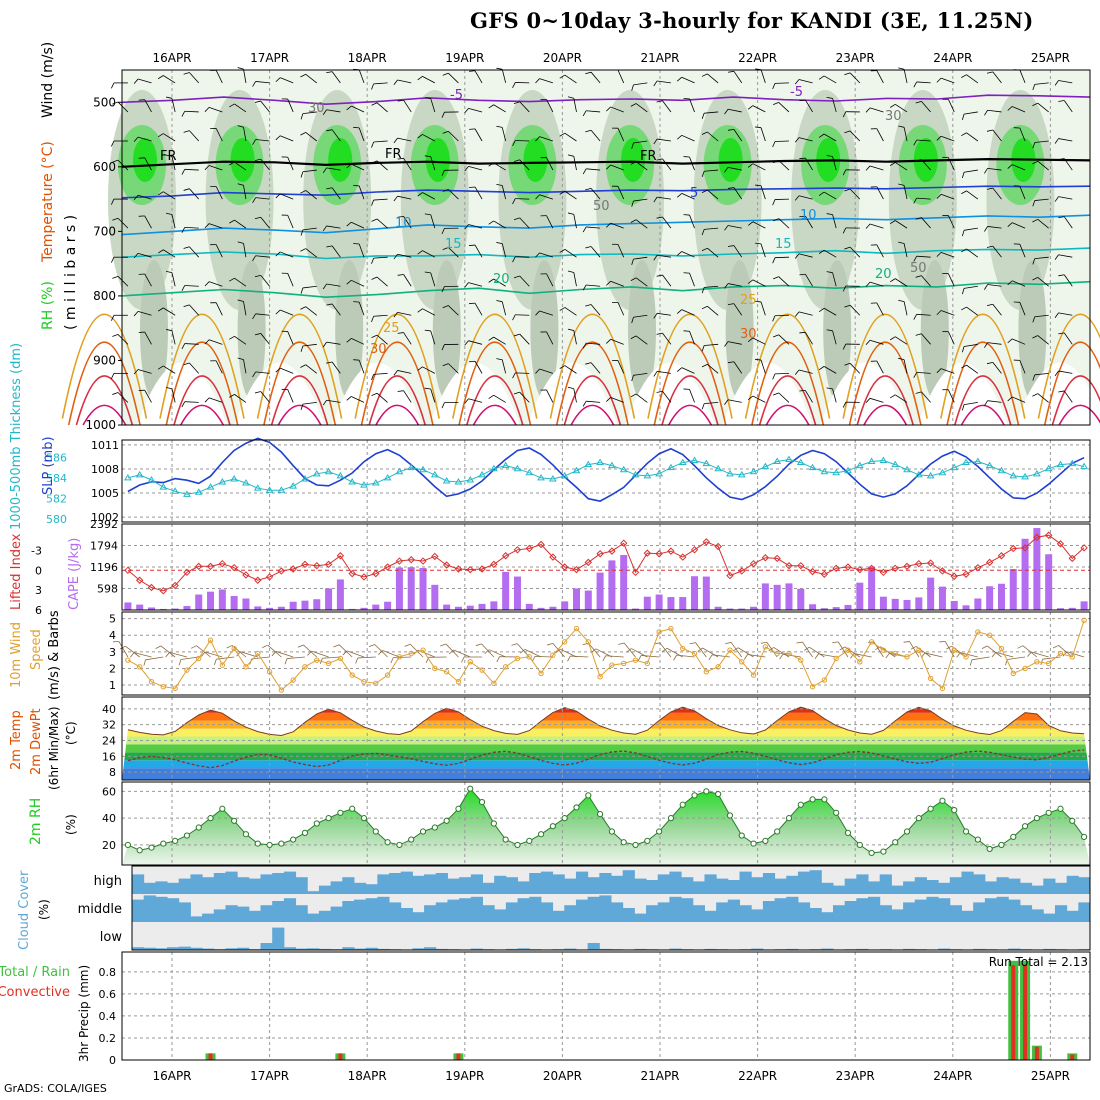 The width and height of the screenshot is (1100, 1100). Describe the element at coordinates (848, 832) in the screenshot. I see `rh-marker` at that location.